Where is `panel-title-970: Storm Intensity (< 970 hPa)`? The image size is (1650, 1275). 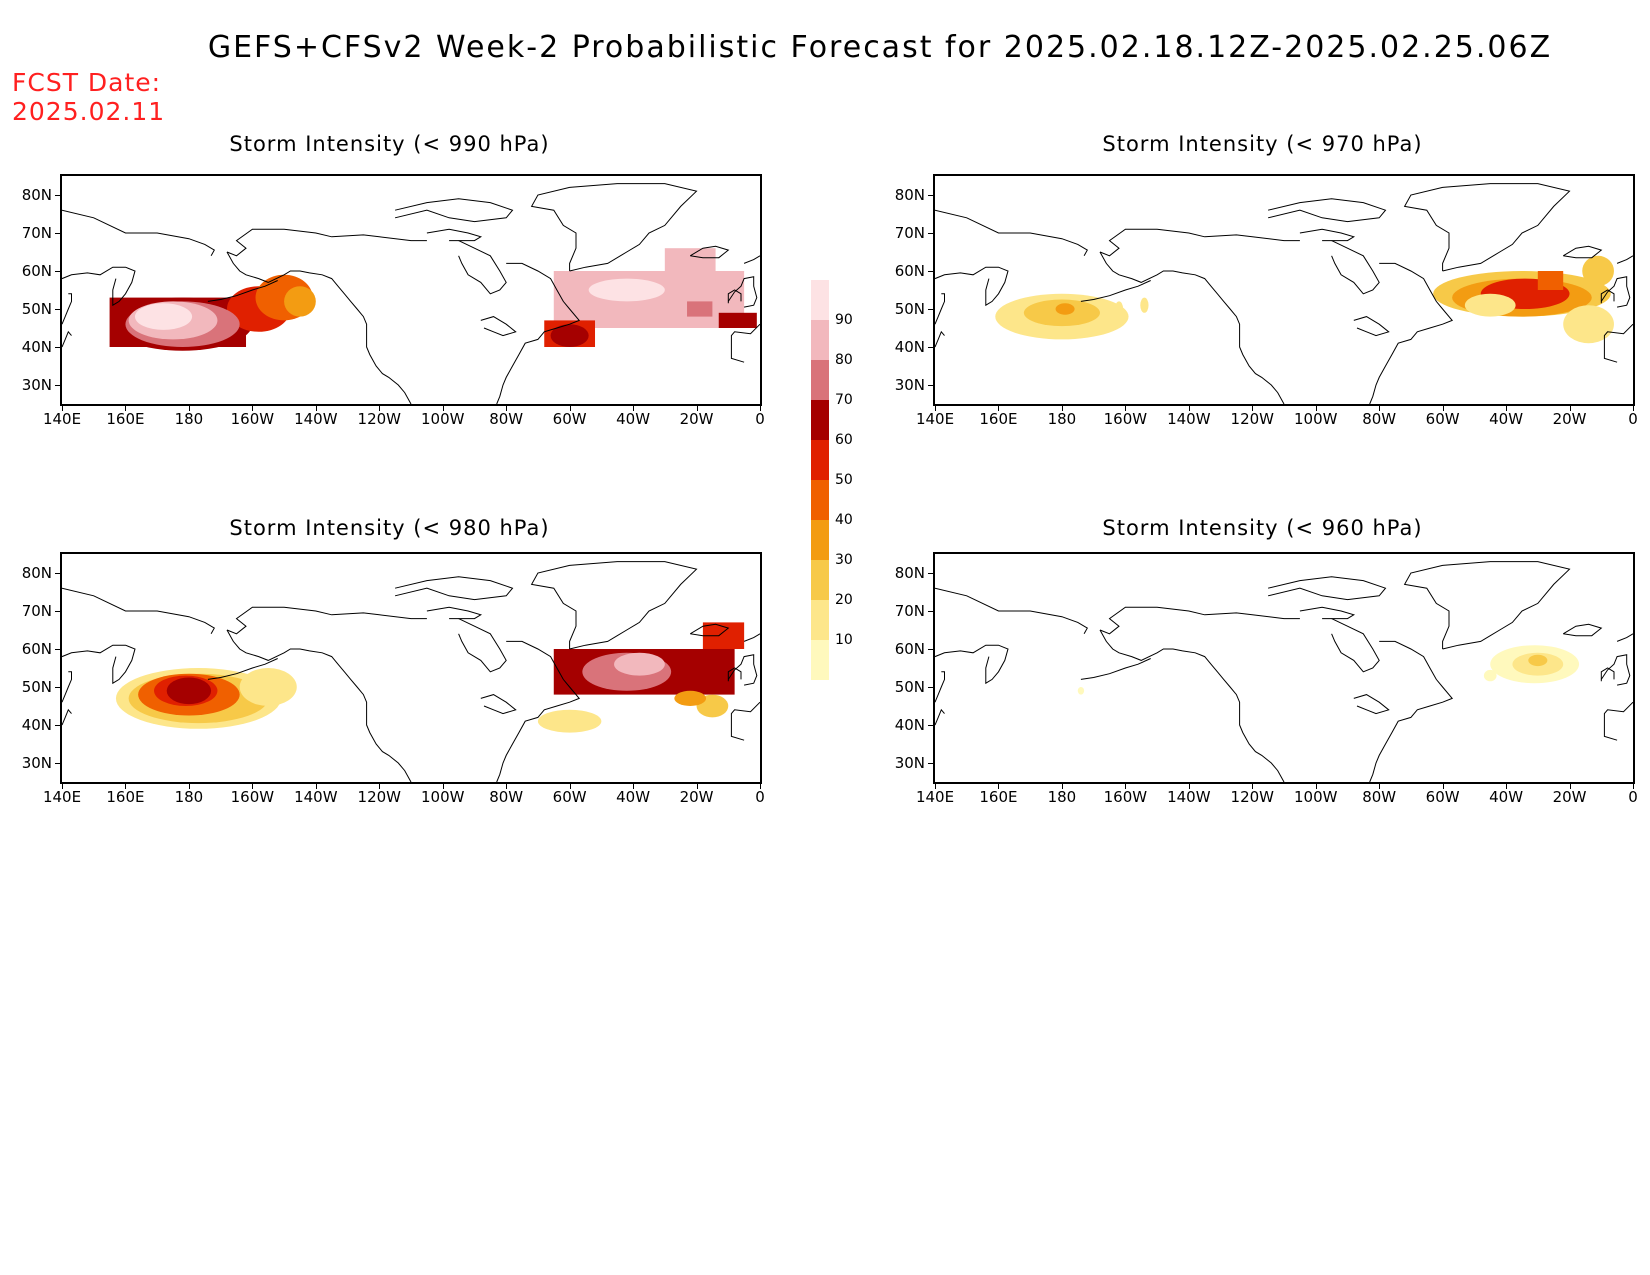 panel-title-970: Storm Intensity (< 970 hPa) is located at coordinates (1262, 144).